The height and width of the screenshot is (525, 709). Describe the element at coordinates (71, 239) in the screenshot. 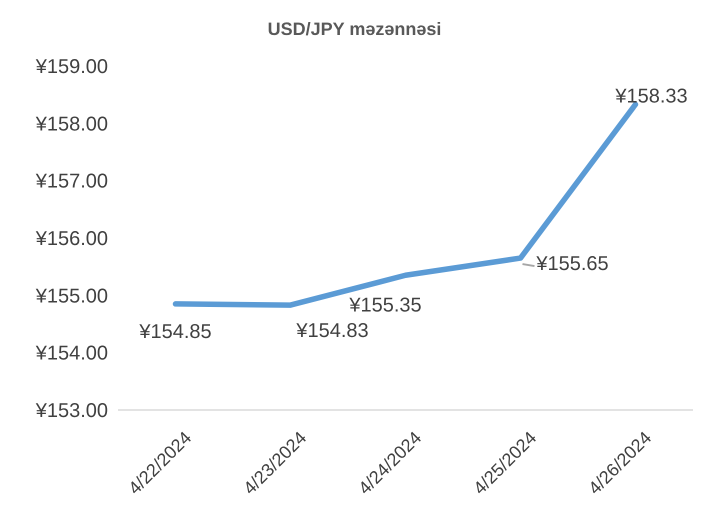

I see `y-tick-label: ¥156.00` at that location.